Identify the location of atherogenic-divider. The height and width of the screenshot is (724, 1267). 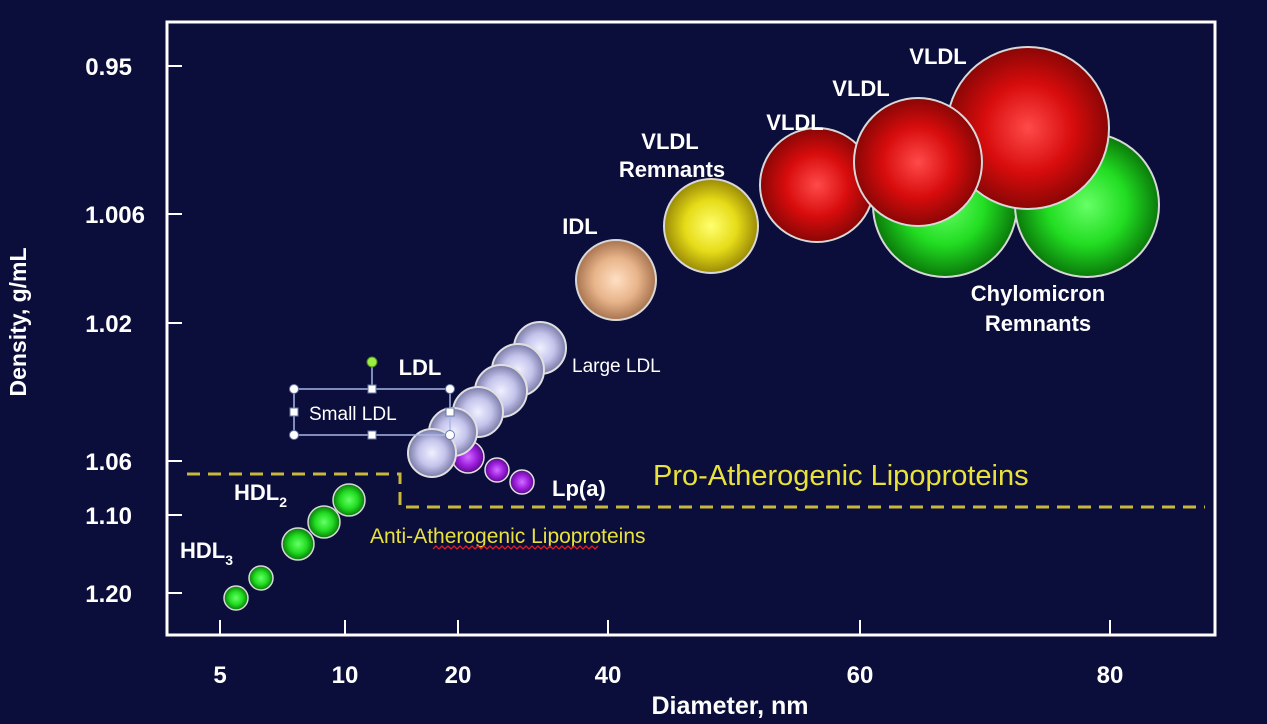
(696, 490).